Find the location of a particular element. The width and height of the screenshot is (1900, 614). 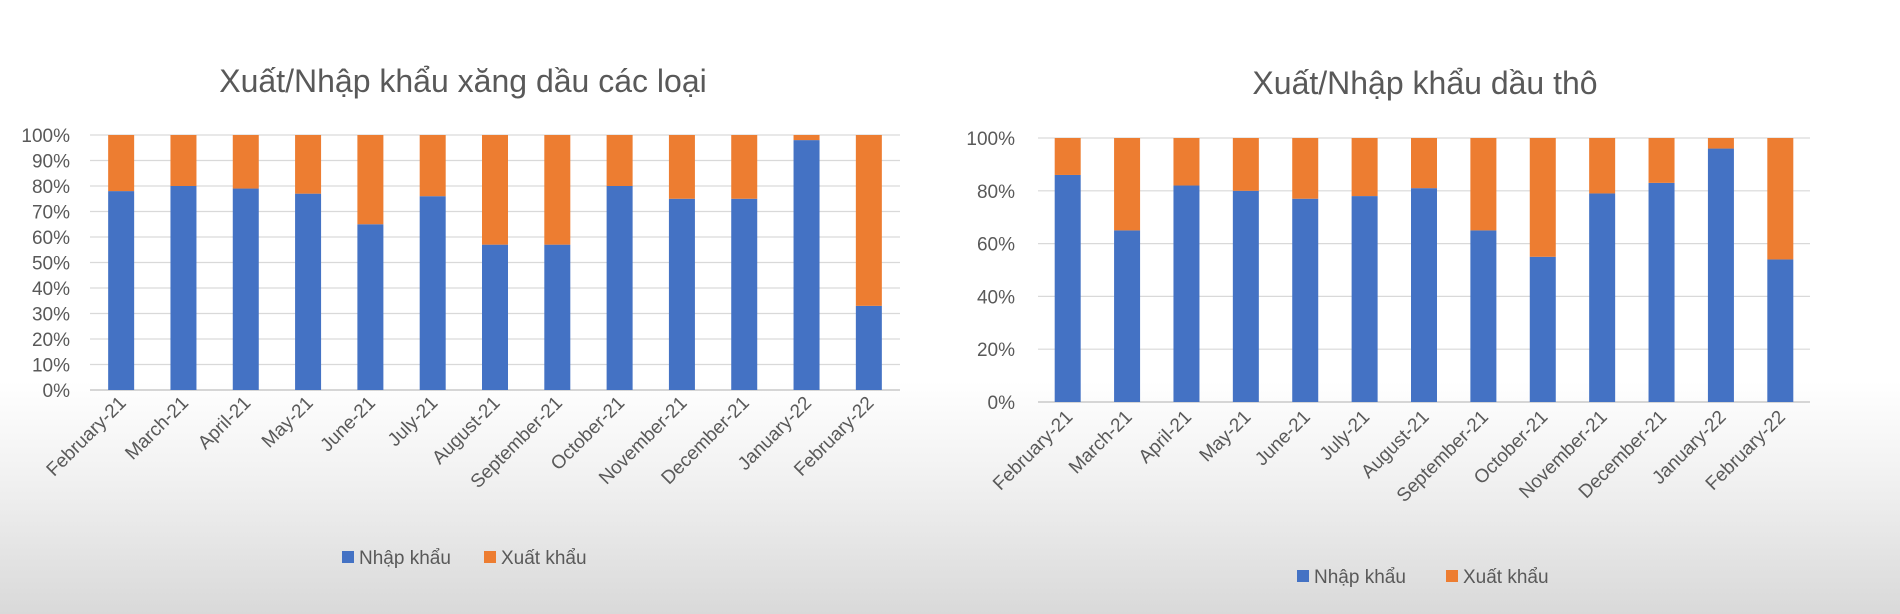

y-tick-label: 70% is located at coordinates (51, 213).